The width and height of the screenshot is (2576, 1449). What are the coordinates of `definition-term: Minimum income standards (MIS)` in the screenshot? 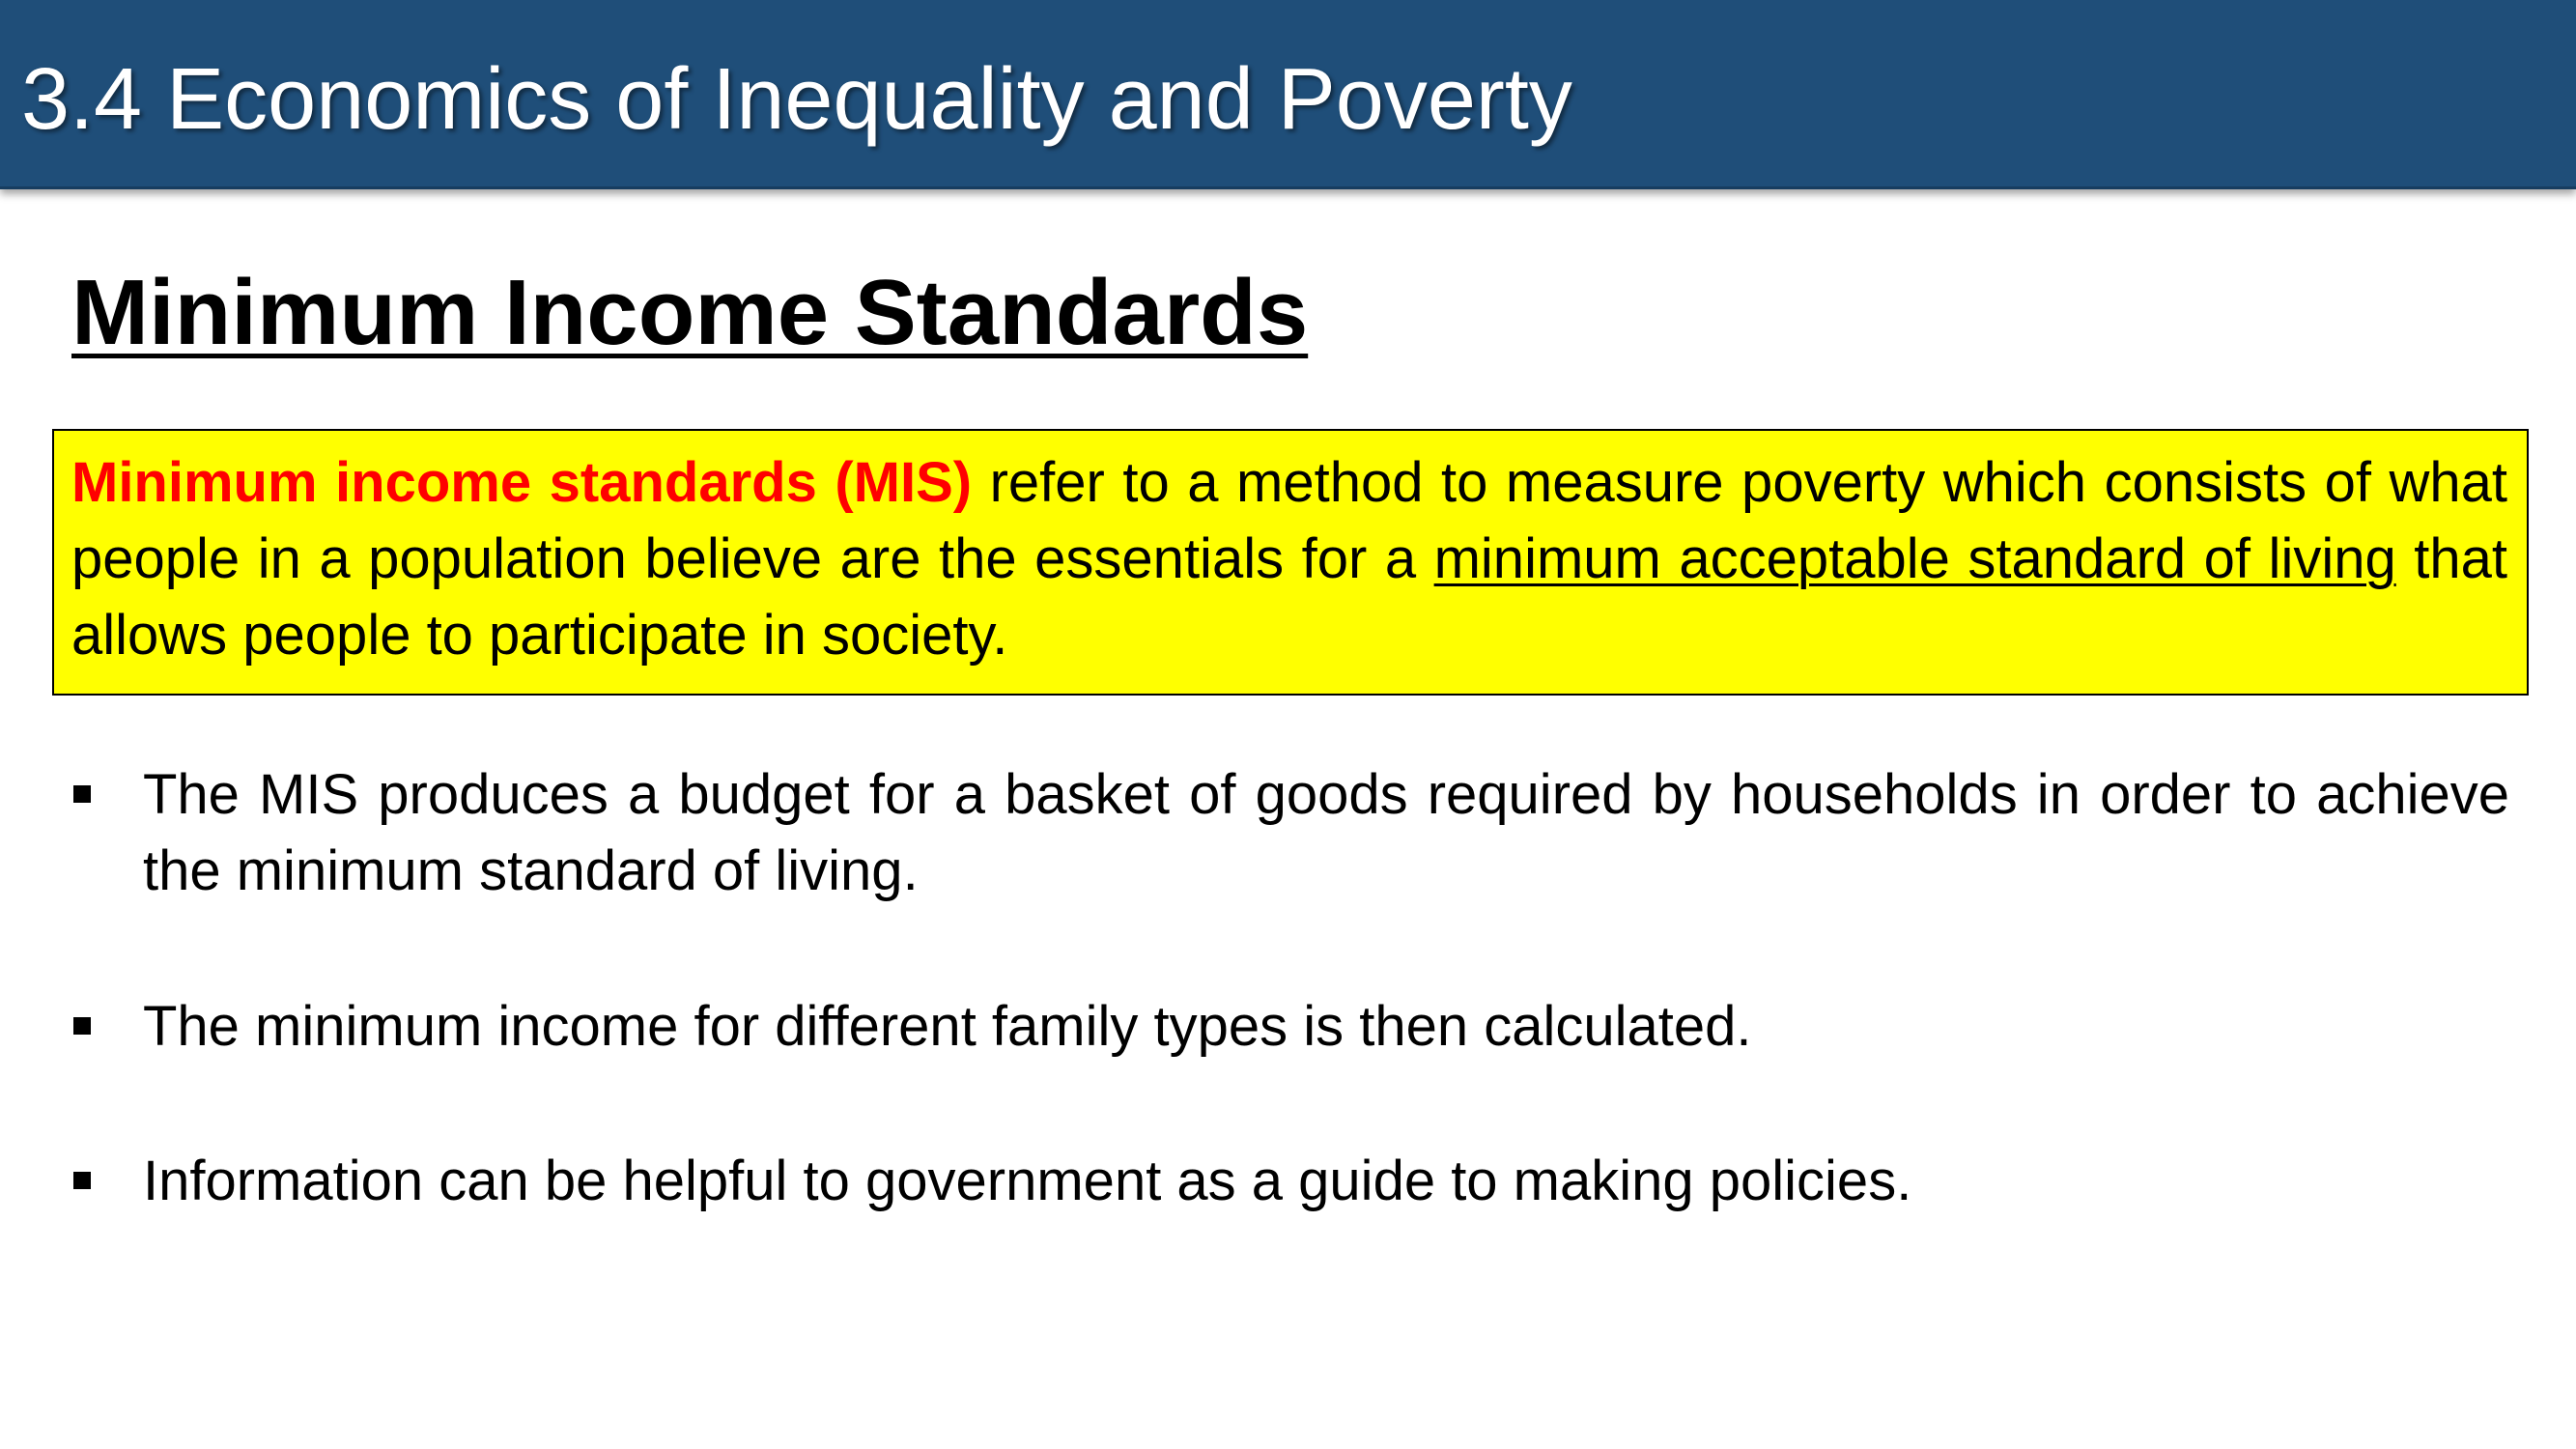 It's located at (522, 482).